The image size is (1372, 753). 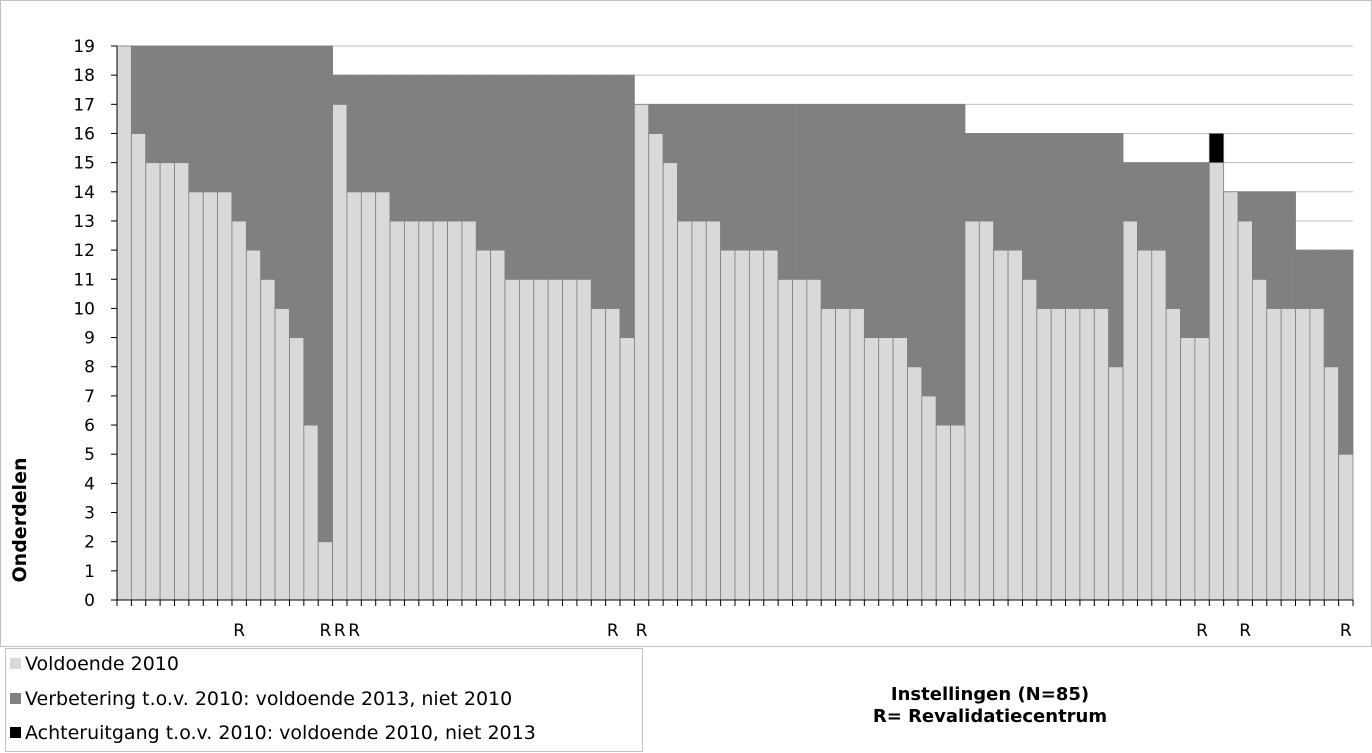 I want to click on y-tick-label: 19, so click(x=84, y=47).